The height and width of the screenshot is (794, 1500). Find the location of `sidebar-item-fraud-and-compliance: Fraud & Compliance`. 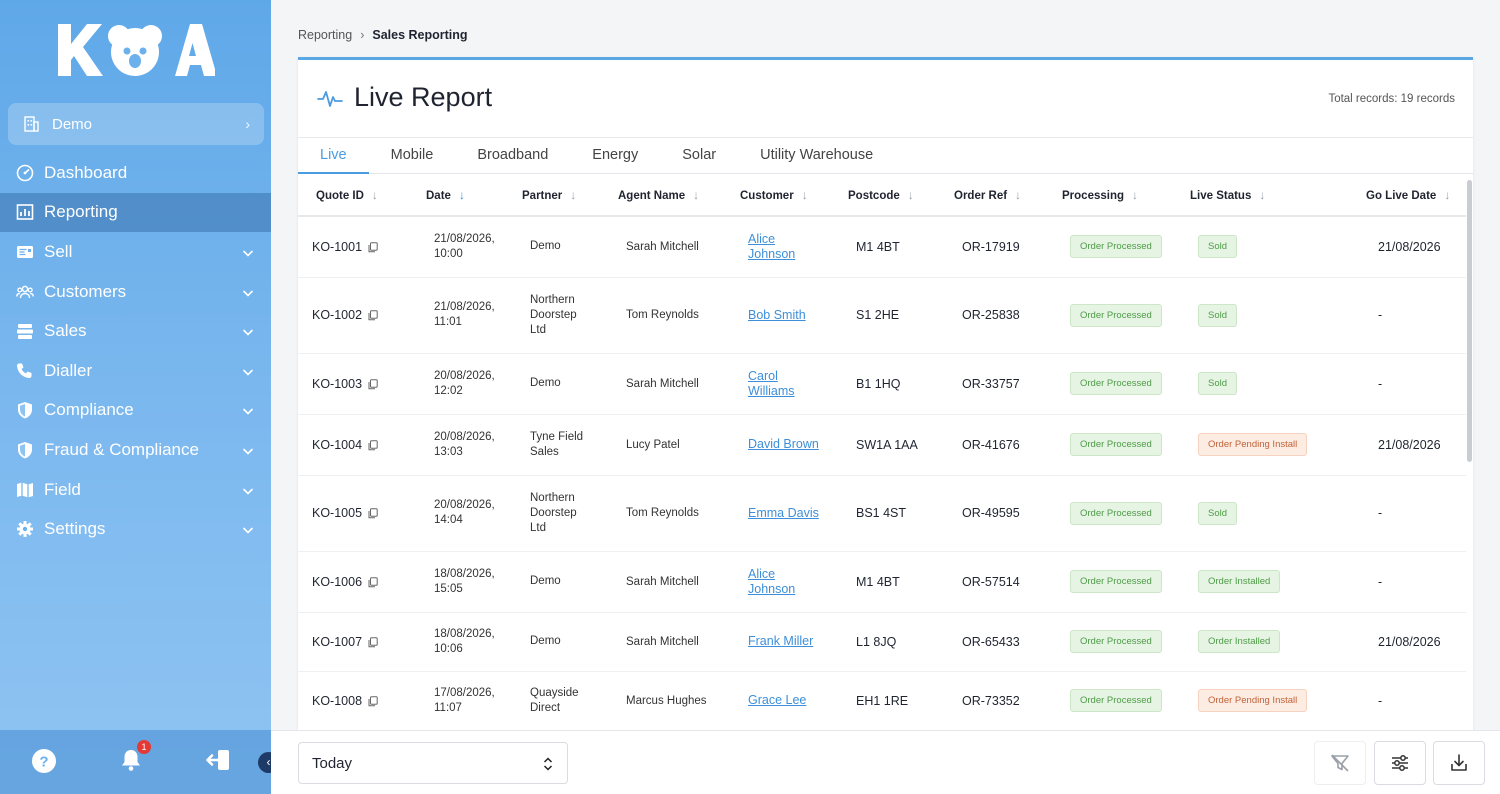

sidebar-item-fraud-and-compliance: Fraud & Compliance is located at coordinates (135, 450).